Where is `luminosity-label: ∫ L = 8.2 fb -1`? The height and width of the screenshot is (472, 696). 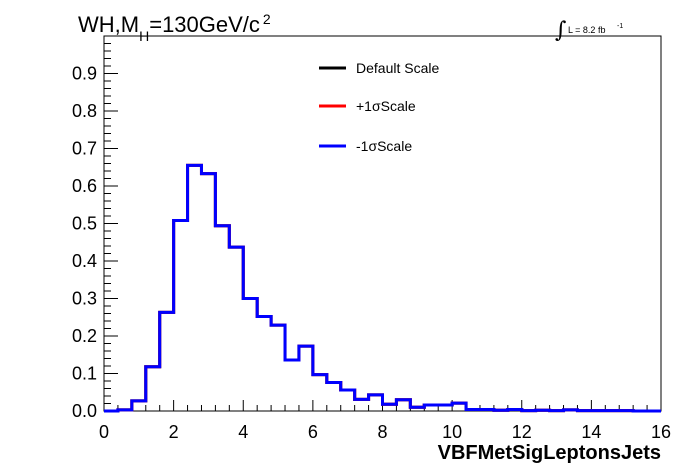 luminosity-label: ∫ L = 8.2 fb -1 is located at coordinates (589, 30).